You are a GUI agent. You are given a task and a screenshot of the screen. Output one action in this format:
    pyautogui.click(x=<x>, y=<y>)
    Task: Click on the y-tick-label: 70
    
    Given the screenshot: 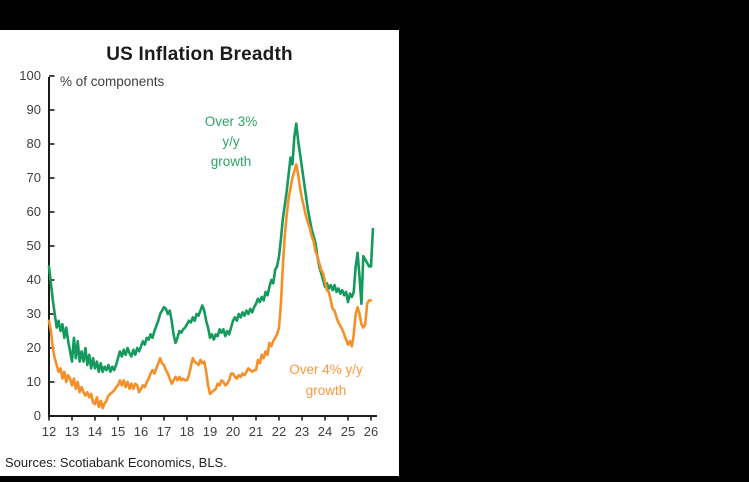 What is the action you would take?
    pyautogui.click(x=33, y=177)
    